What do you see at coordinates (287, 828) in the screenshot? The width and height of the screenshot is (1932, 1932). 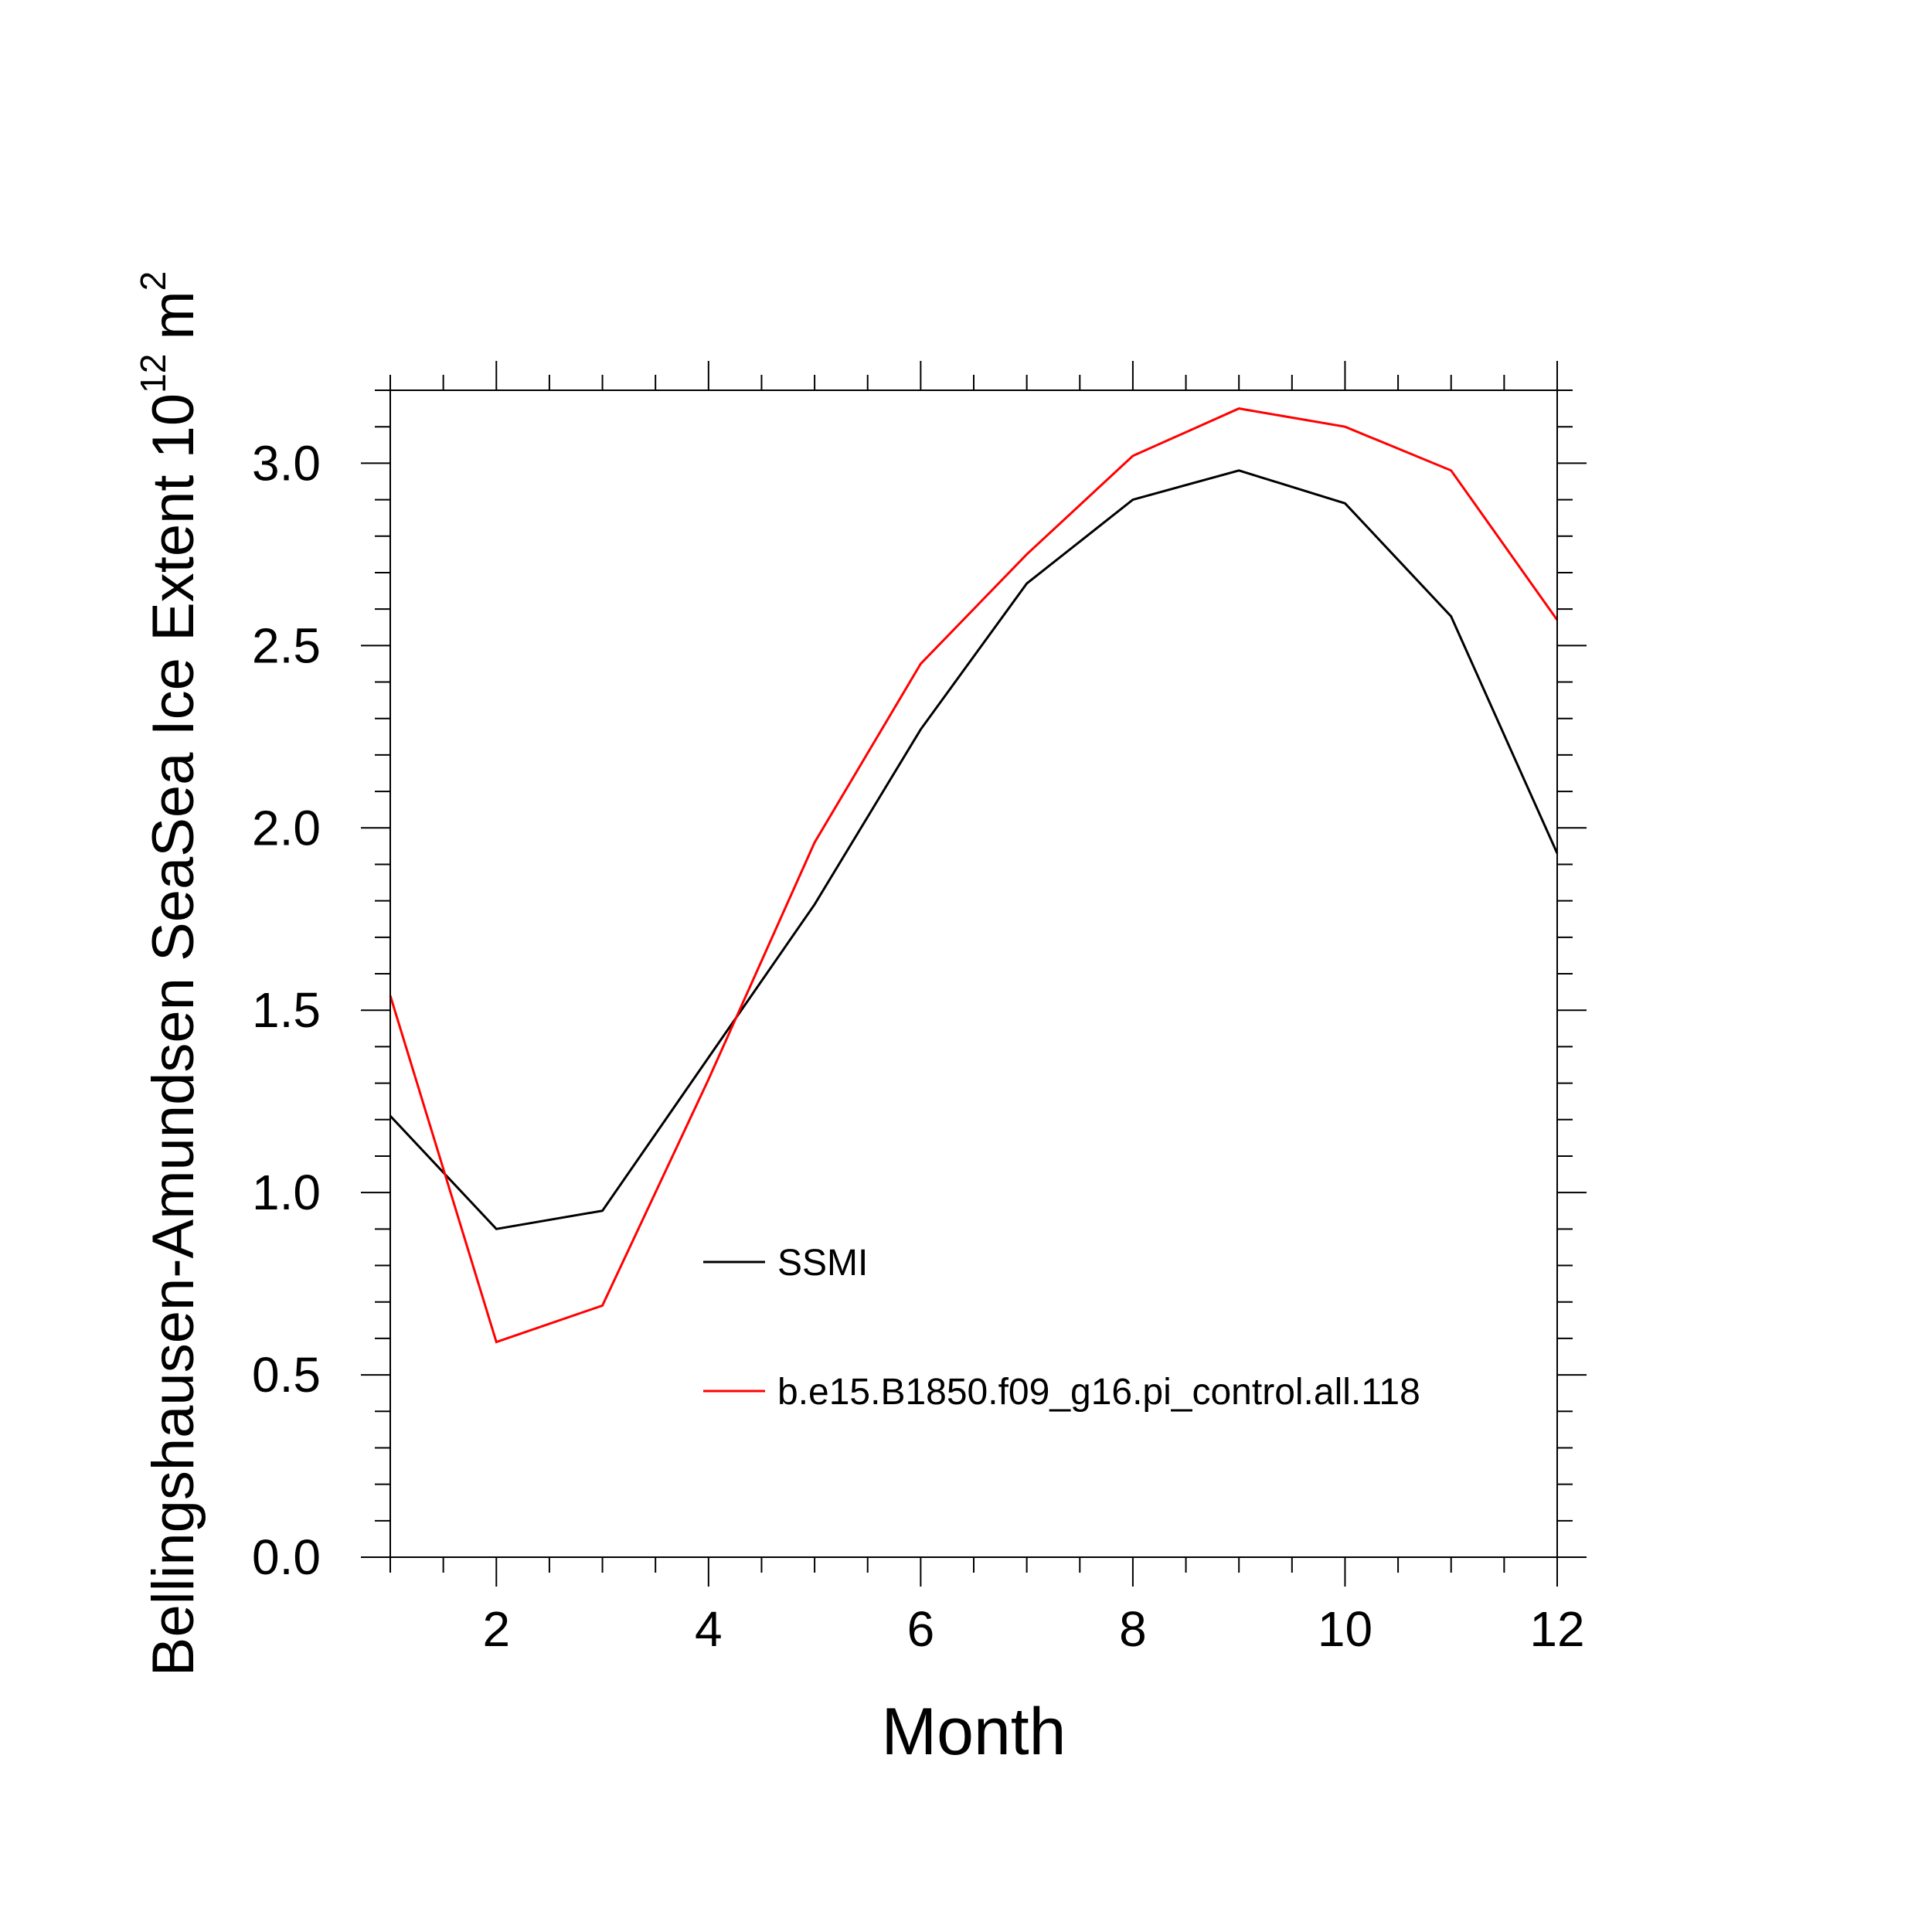 I see `y-tick-label: 2.0` at bounding box center [287, 828].